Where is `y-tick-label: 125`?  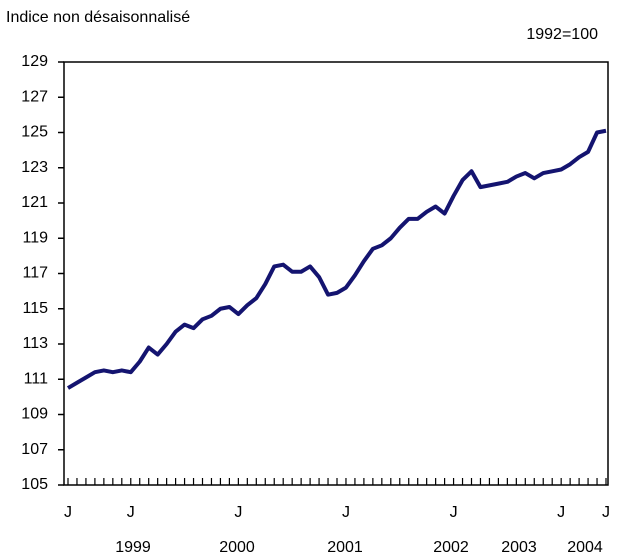
y-tick-label: 125 is located at coordinates (34, 132).